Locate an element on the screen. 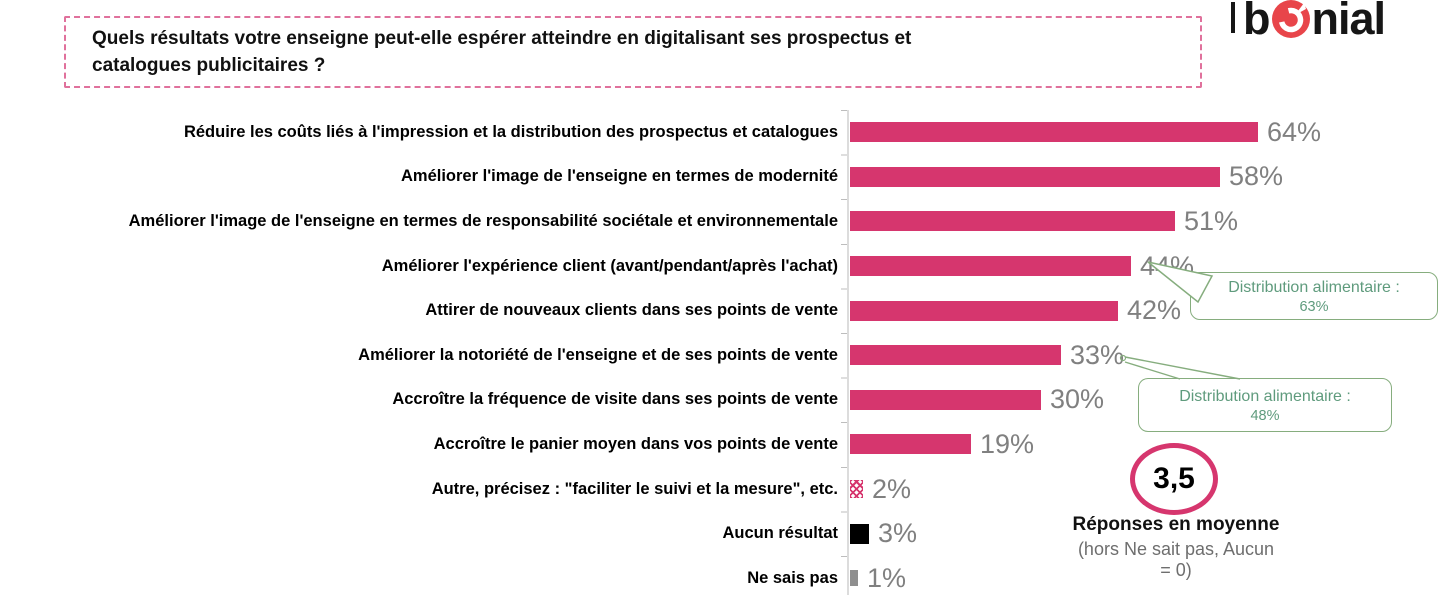  average-value: 3,5 is located at coordinates (1174, 478).